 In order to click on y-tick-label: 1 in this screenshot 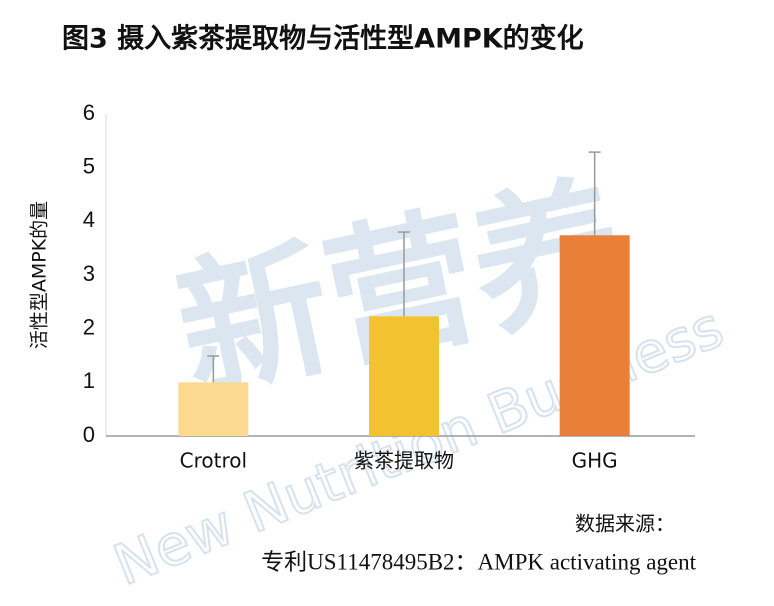, I will do `click(89, 380)`.